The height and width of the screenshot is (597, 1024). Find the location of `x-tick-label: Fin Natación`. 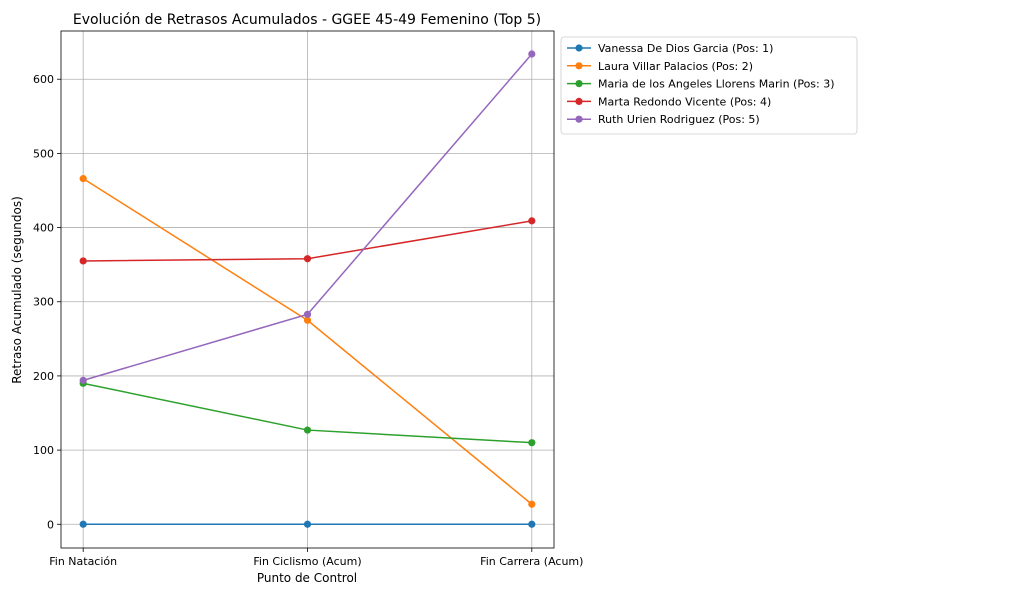

x-tick-label: Fin Natación is located at coordinates (83, 561).